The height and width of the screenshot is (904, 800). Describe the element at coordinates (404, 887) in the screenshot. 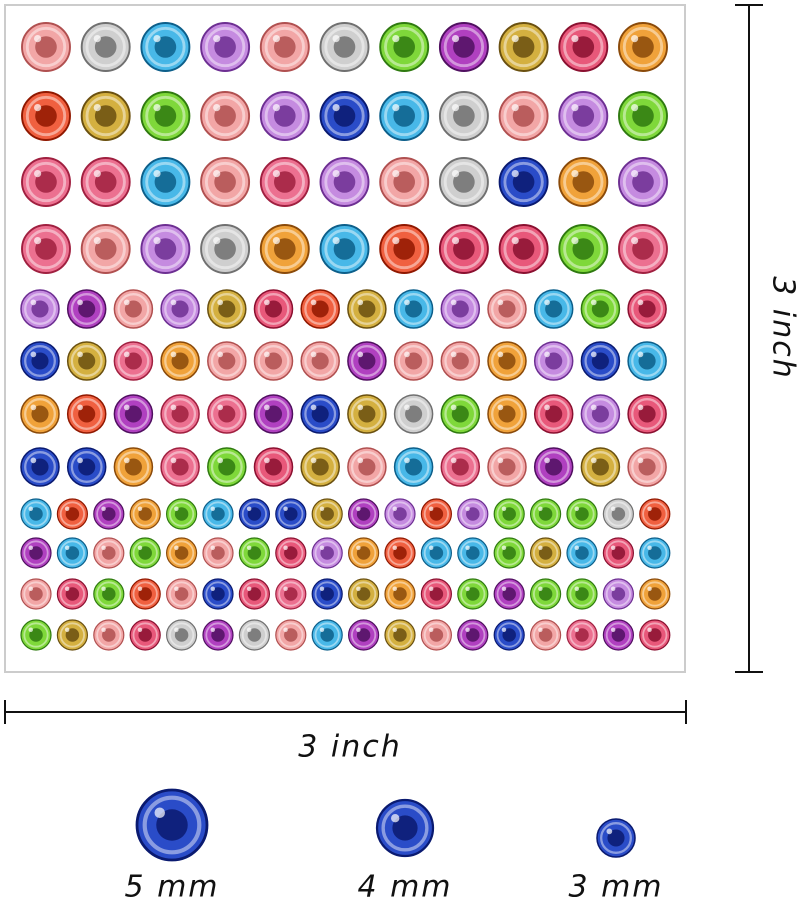

I see `size-label: 4 mm` at that location.